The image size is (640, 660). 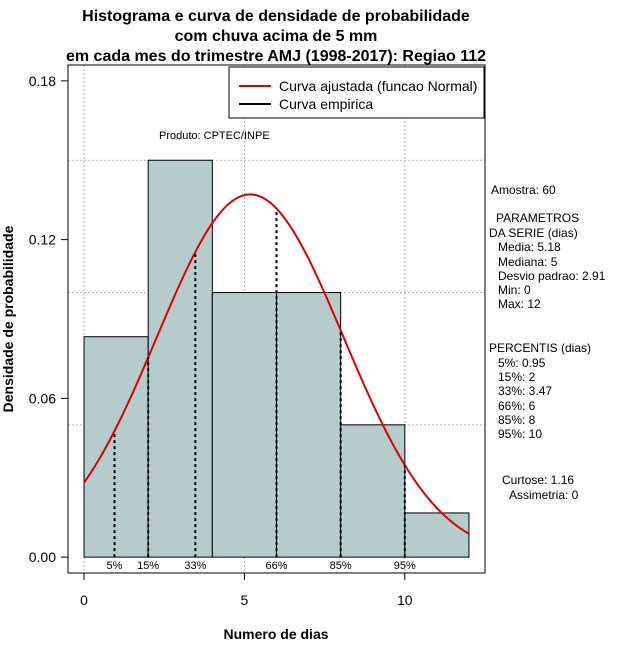 I want to click on stat-p5: 5%: 0.95, so click(x=522, y=363).